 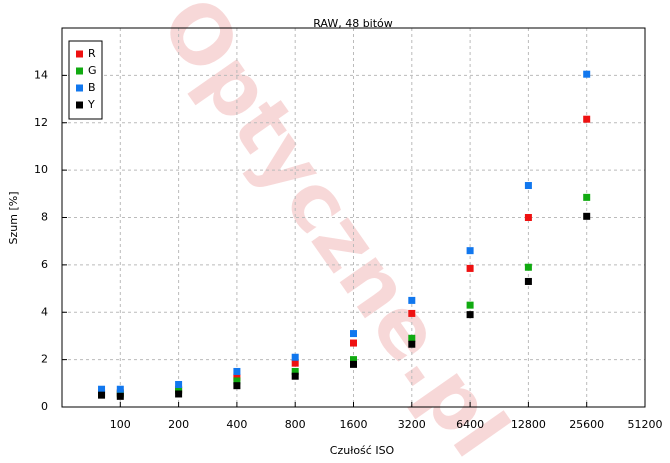 What do you see at coordinates (470, 424) in the screenshot?
I see `x-tick-label: 6400` at bounding box center [470, 424].